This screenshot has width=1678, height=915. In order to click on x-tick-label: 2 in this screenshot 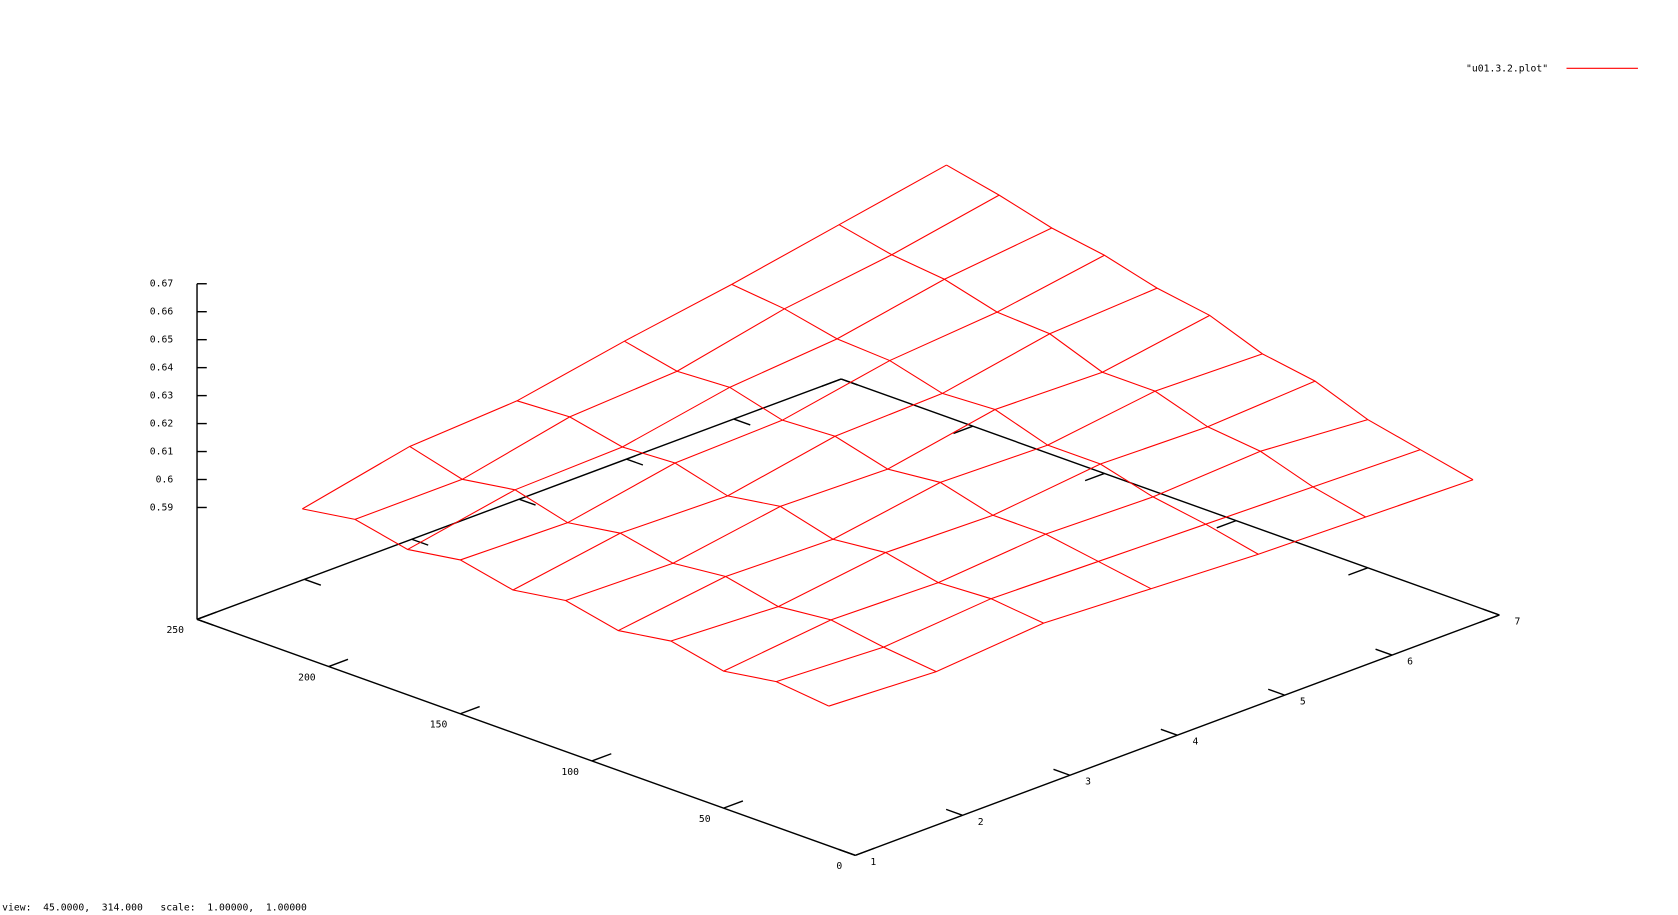, I will do `click(981, 822)`.